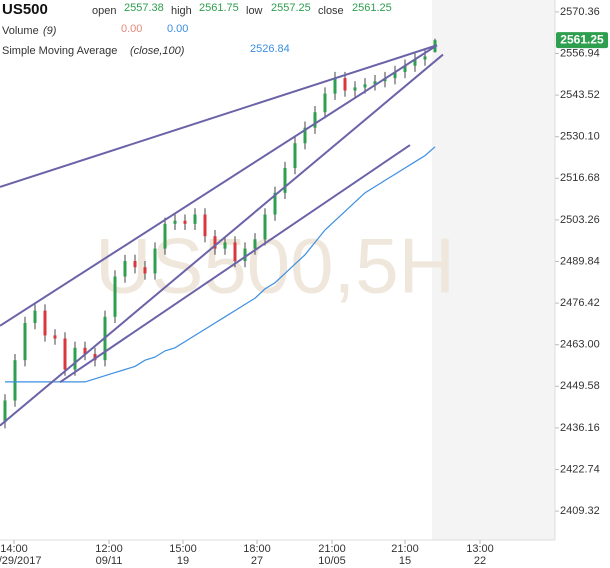  What do you see at coordinates (405, 561) in the screenshot?
I see `x-tick-sublabel: 15` at bounding box center [405, 561].